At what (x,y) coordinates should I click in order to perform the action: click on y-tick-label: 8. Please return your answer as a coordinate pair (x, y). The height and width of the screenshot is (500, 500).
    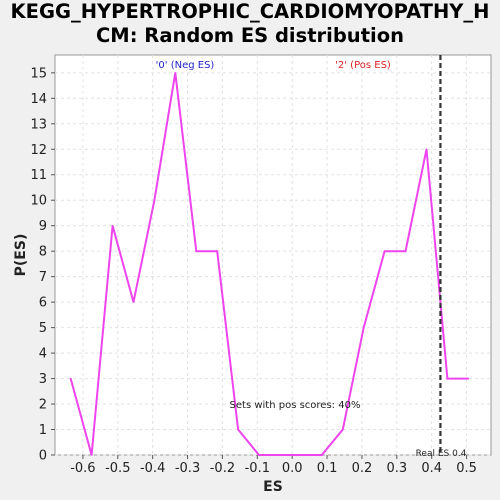
    Looking at the image, I should click on (43, 252).